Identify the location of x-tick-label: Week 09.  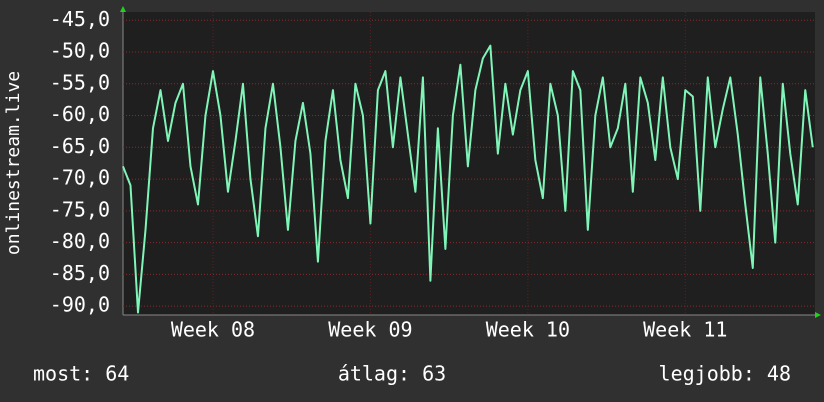
(370, 330).